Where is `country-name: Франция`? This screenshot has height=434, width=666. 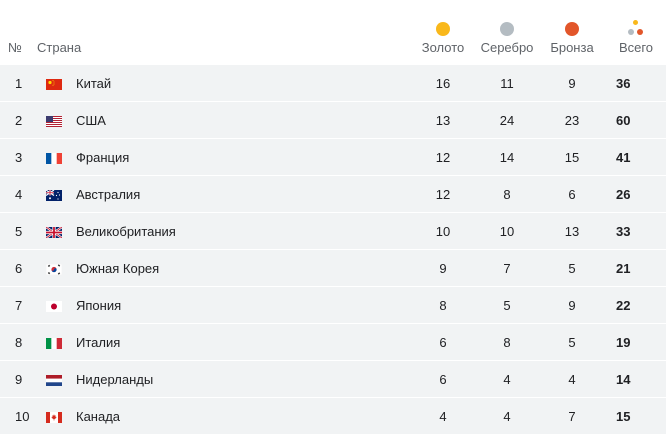
country-name: Франция is located at coordinates (103, 157).